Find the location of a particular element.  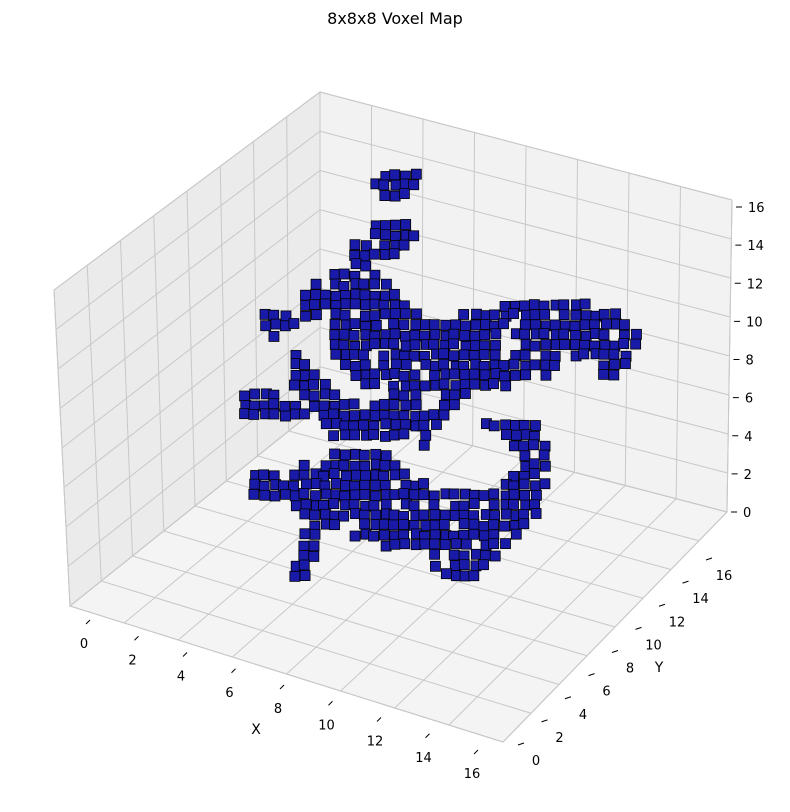

x-tick-label: 10 is located at coordinates (326, 725).